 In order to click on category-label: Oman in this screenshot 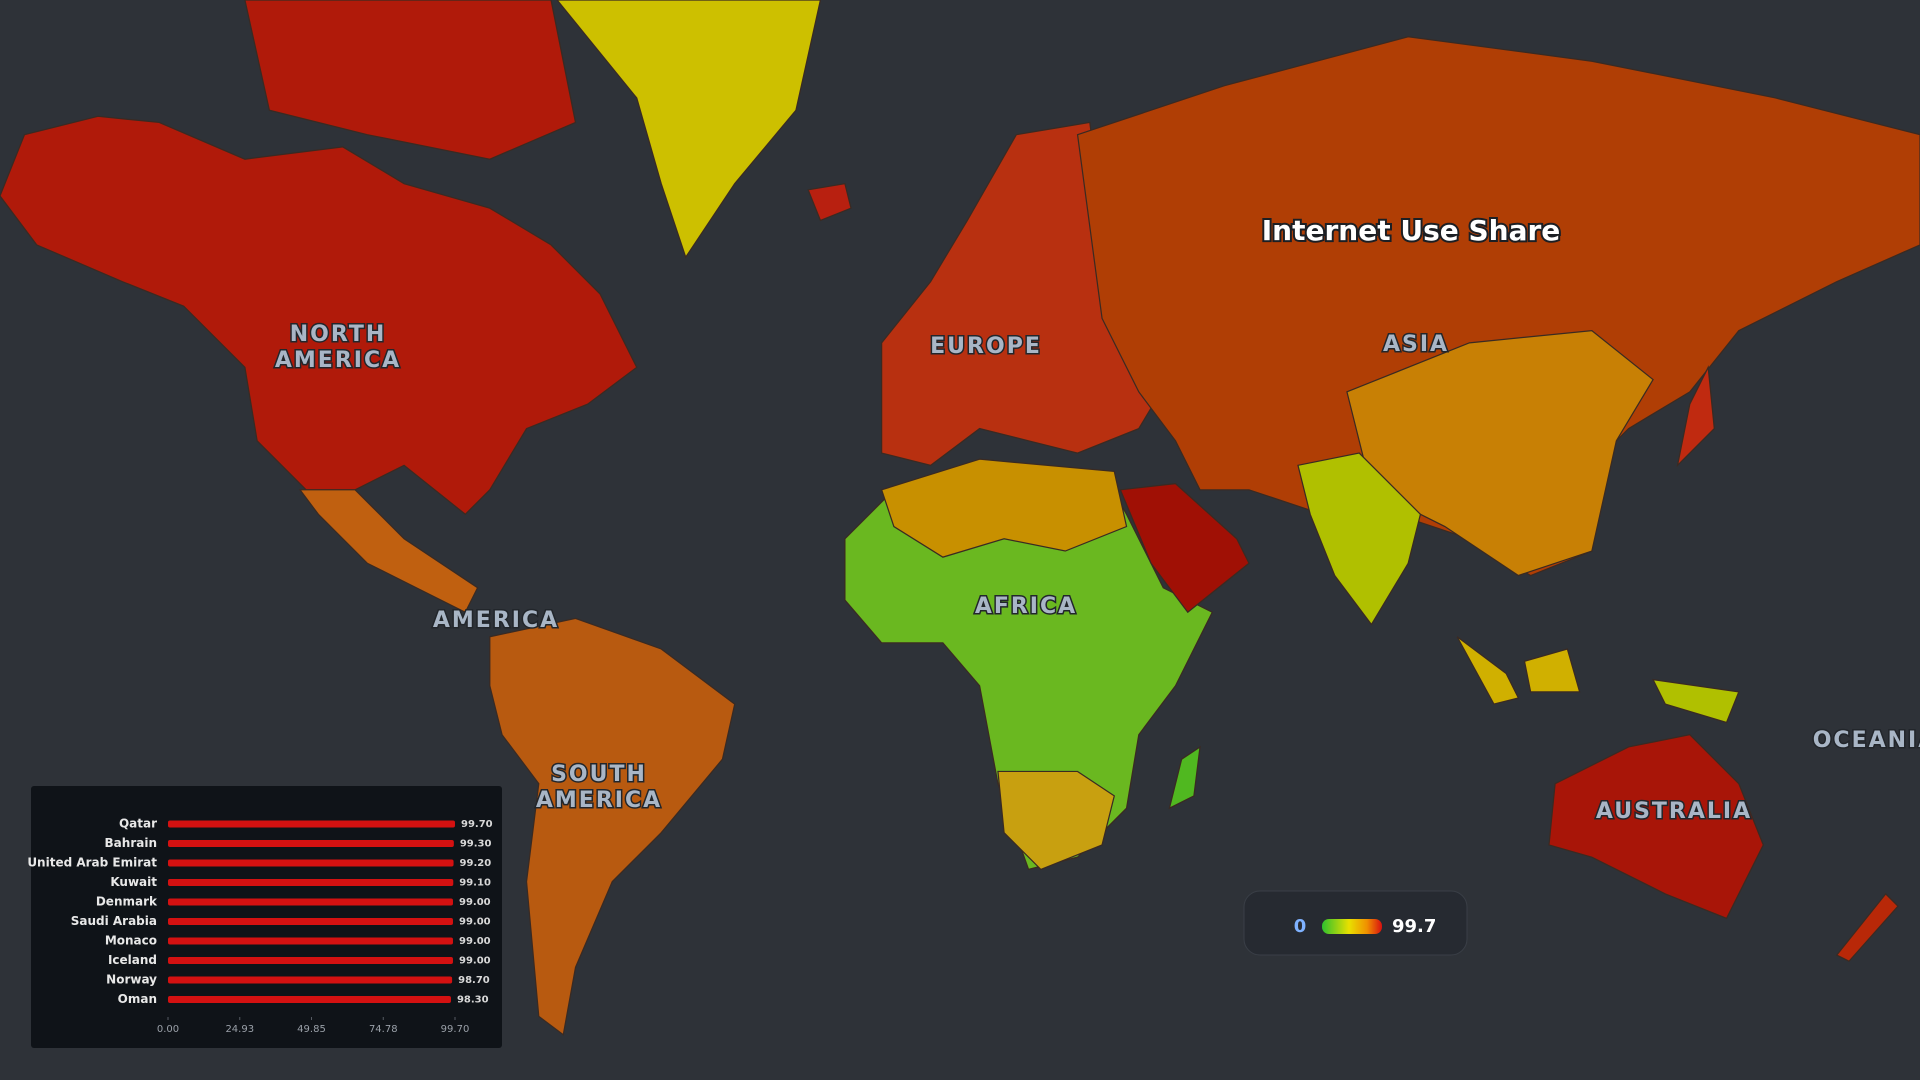, I will do `click(137, 999)`.